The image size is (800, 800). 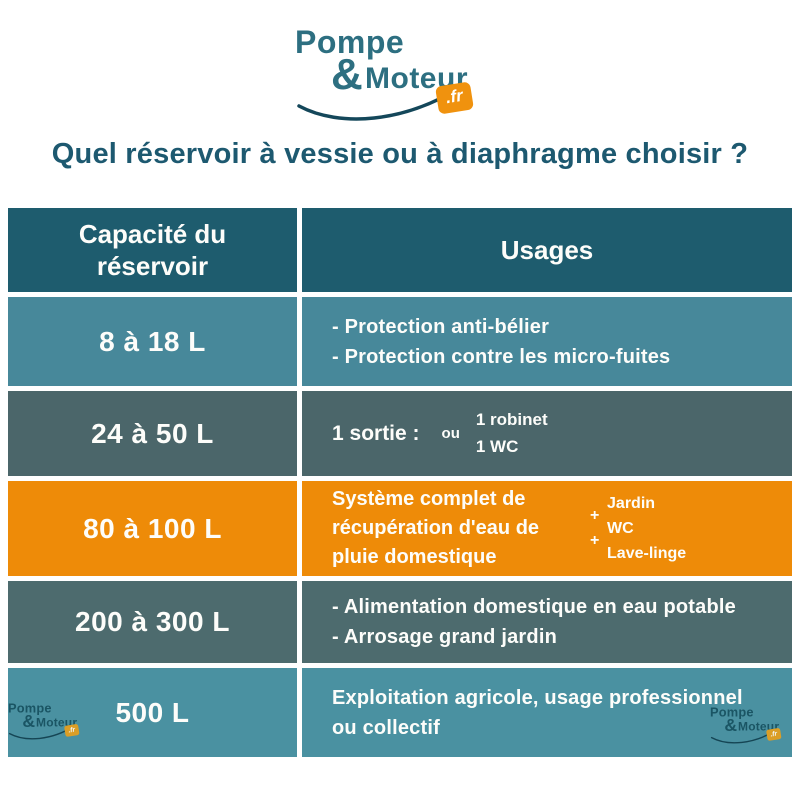 What do you see at coordinates (501, 356) in the screenshot?
I see `usage-line: - Protection contre les micro-fuites` at bounding box center [501, 356].